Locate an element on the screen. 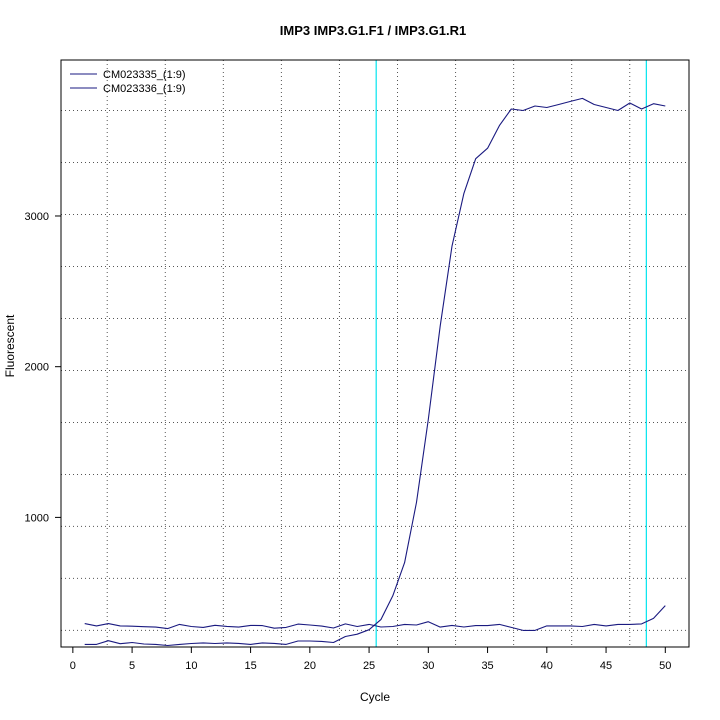  chart-title: IMP3 IMP3.G1.F1 / IMP3.G1.R1 is located at coordinates (373, 30).